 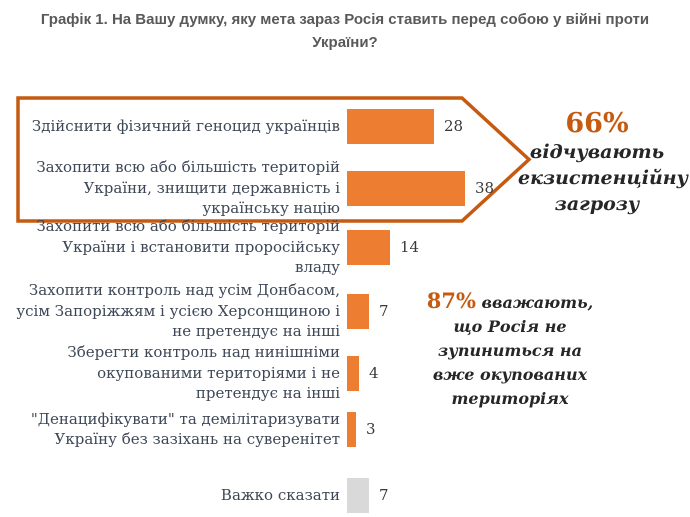 I want to click on category-label: Здійснити фізичний геноцид українців, so click(x=185, y=125).